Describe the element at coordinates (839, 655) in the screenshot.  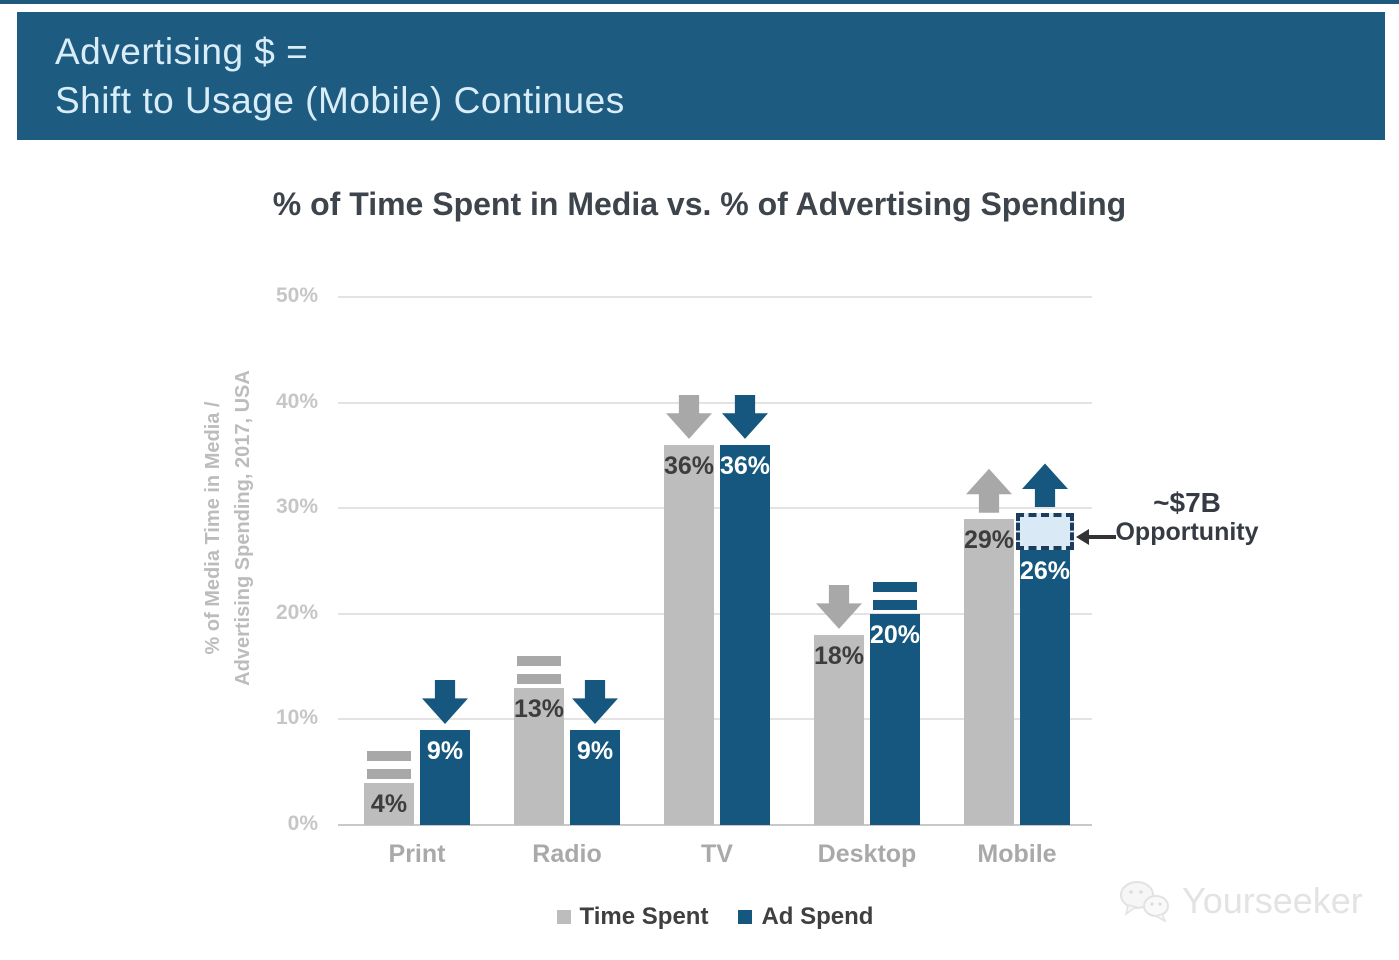
I see `bar-value-label: 18%` at that location.